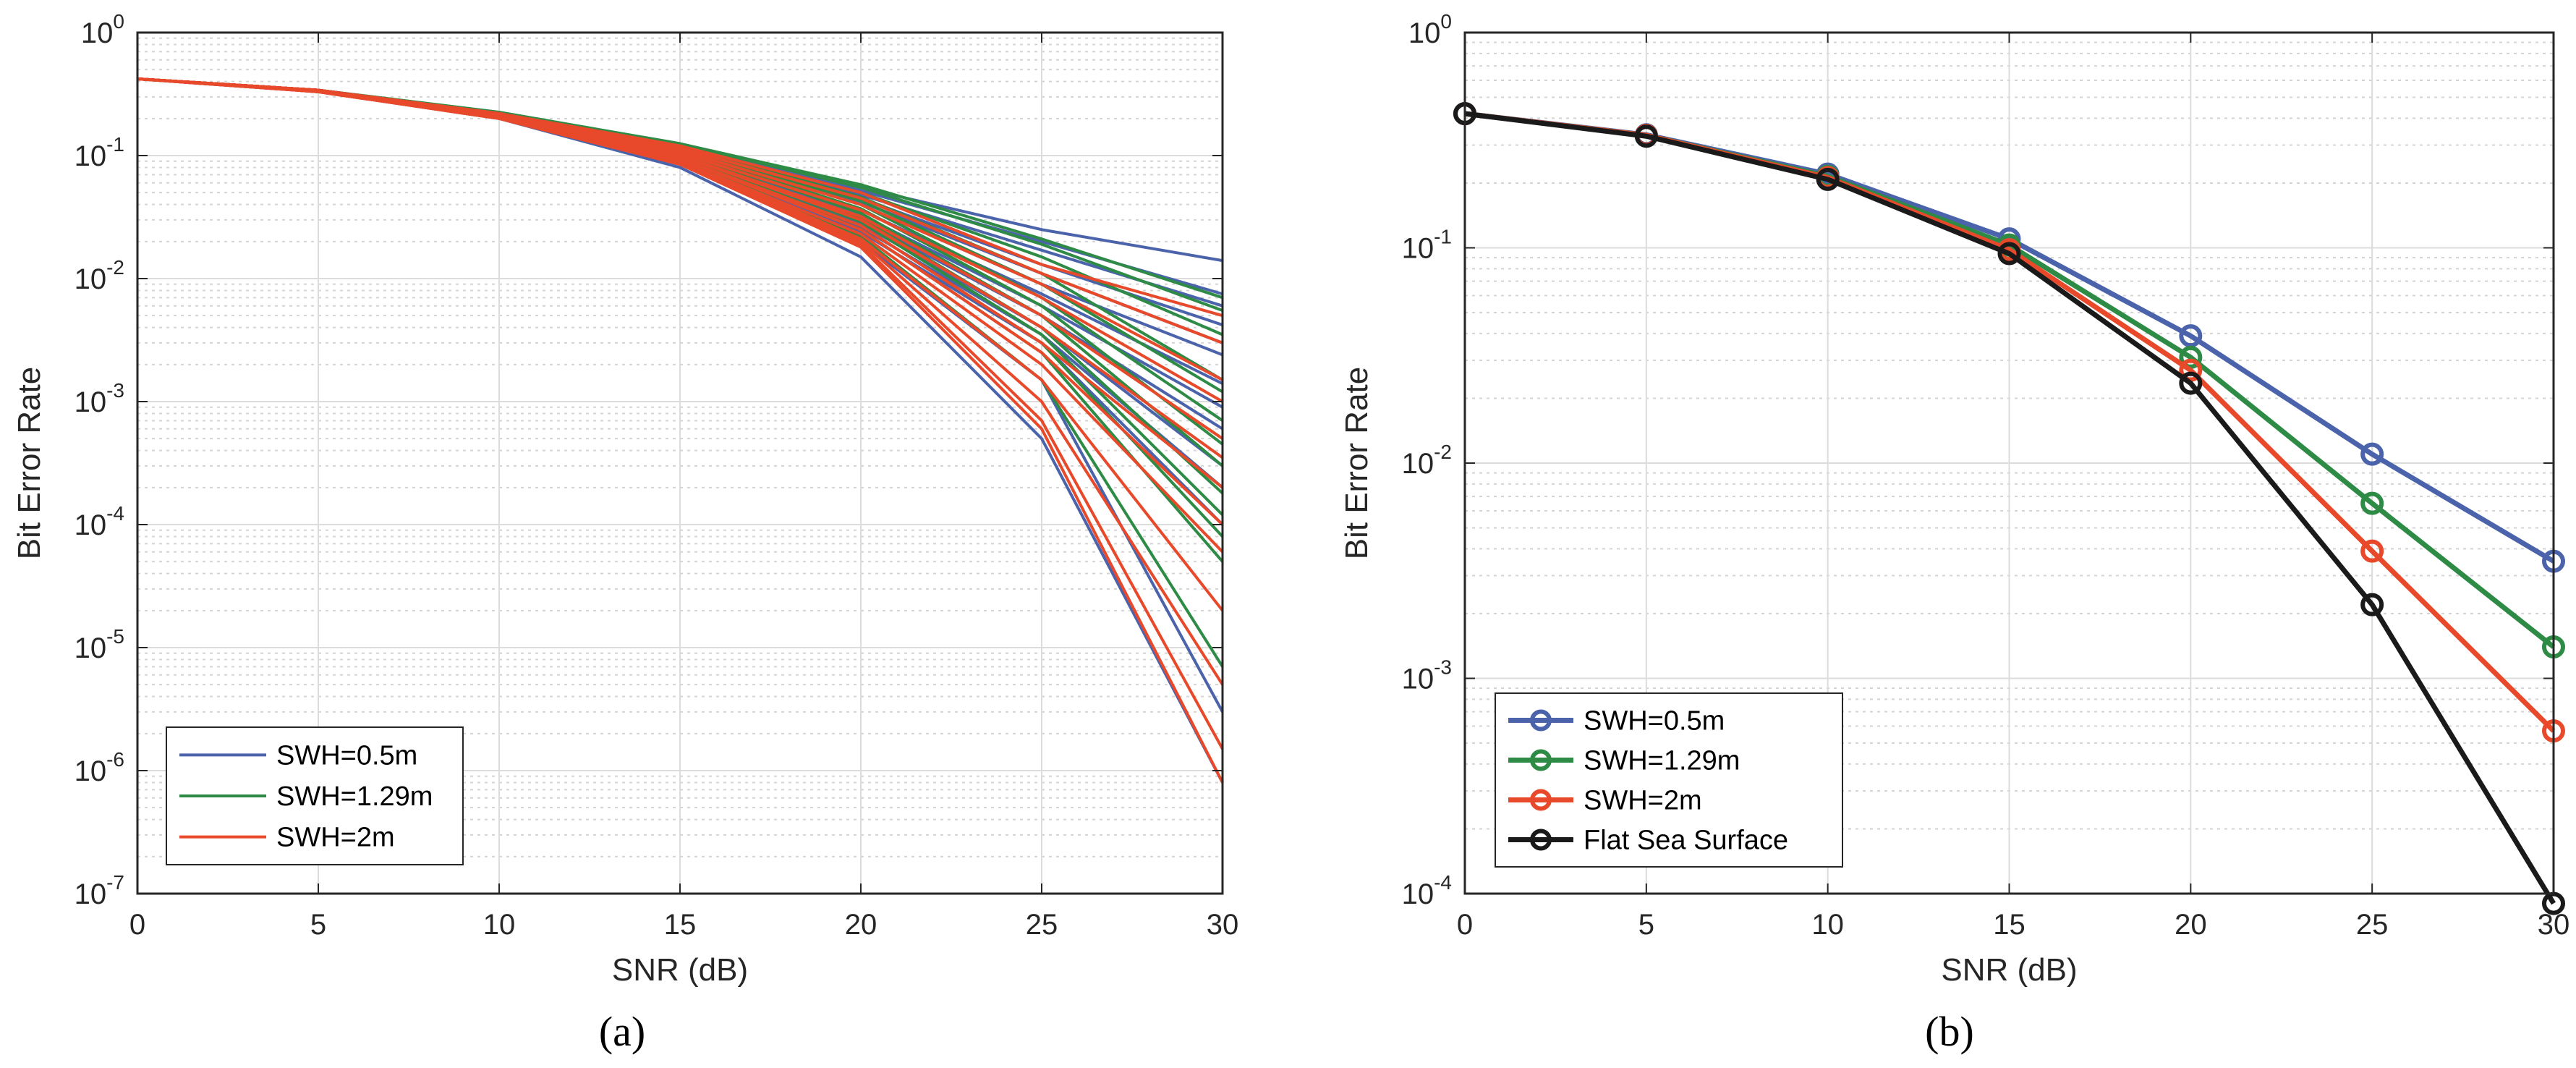  Describe the element at coordinates (1686, 841) in the screenshot. I see `legend-label: Flat Sea Surface` at that location.